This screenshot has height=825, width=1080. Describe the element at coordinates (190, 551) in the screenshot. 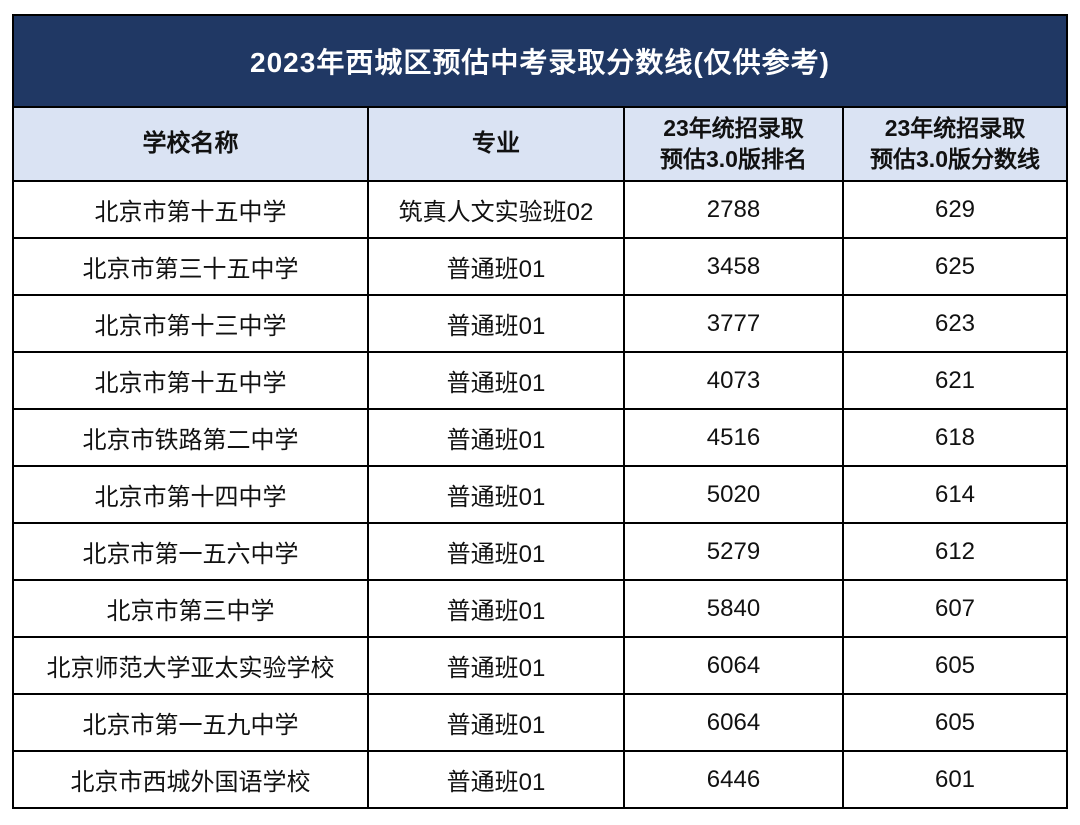

I see `cell-school: 北京市第一五六中学` at that location.